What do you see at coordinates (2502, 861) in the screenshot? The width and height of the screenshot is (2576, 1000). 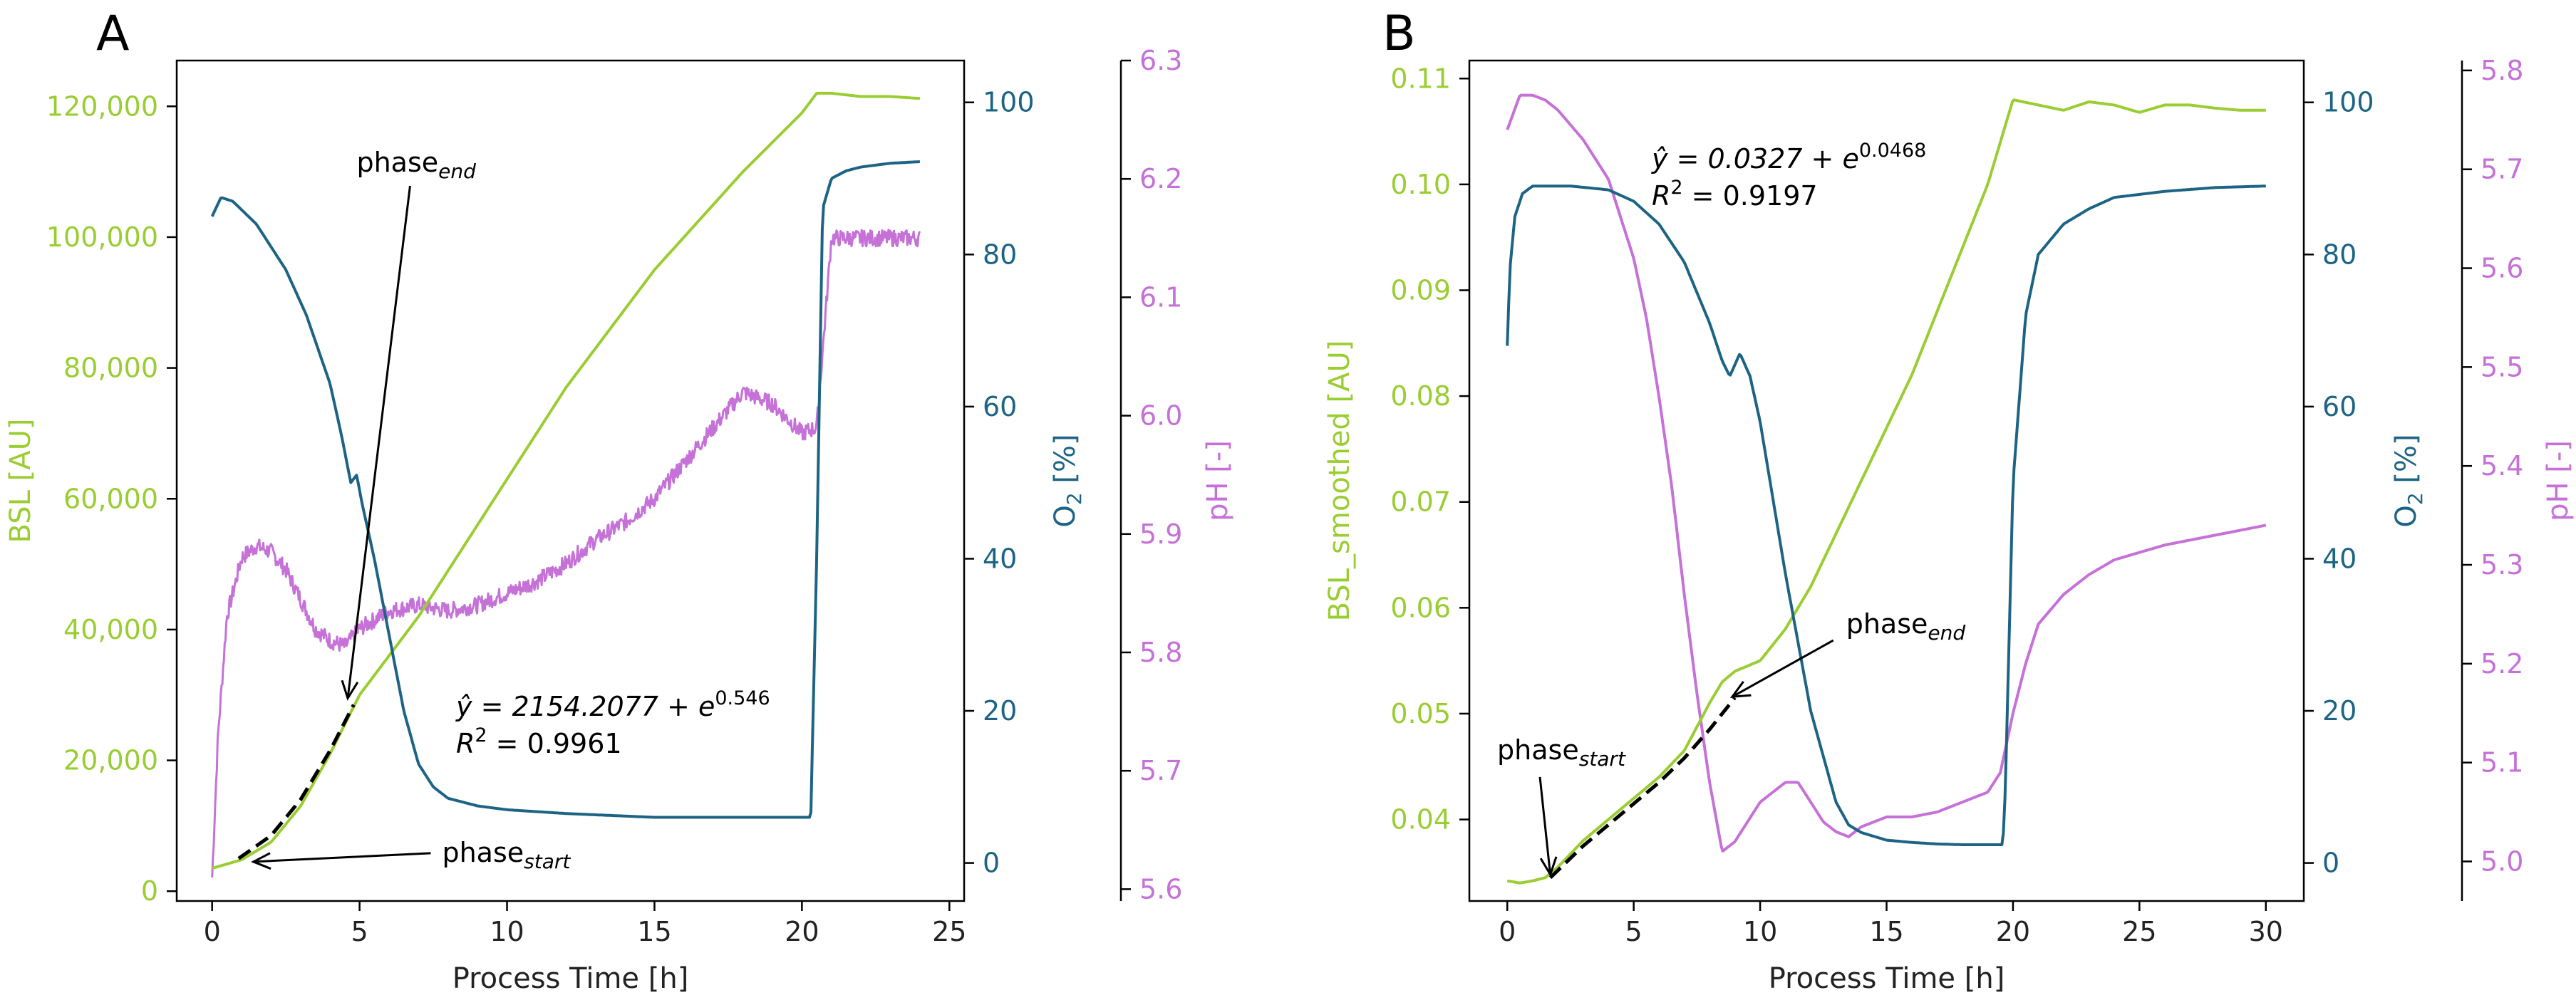 I see `ph-tick-label: 5.0` at bounding box center [2502, 861].